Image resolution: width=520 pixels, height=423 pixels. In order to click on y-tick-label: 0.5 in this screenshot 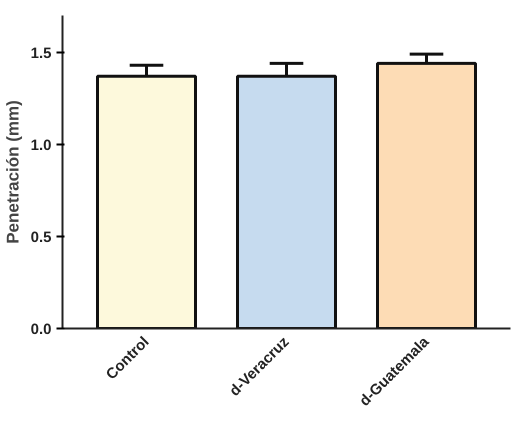, I will do `click(41, 237)`.